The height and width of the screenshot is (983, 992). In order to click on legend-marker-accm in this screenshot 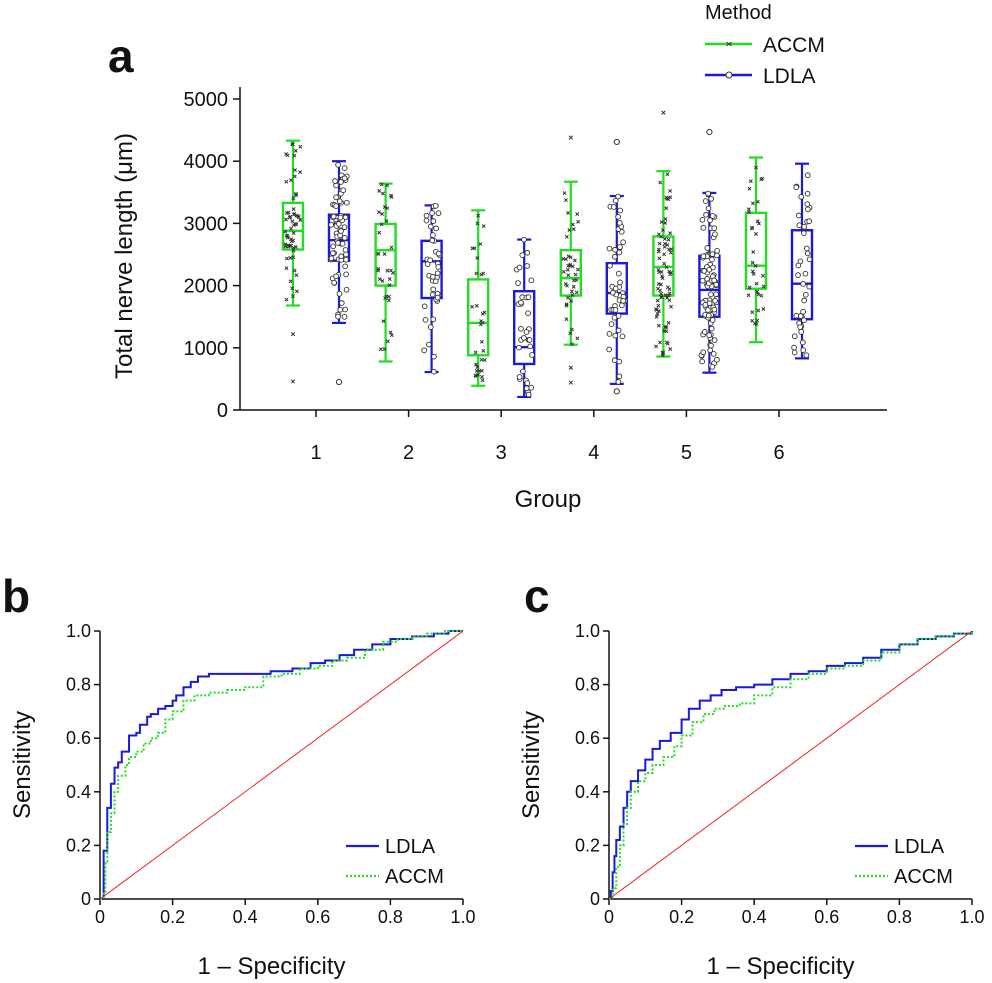, I will do `click(729, 44)`.